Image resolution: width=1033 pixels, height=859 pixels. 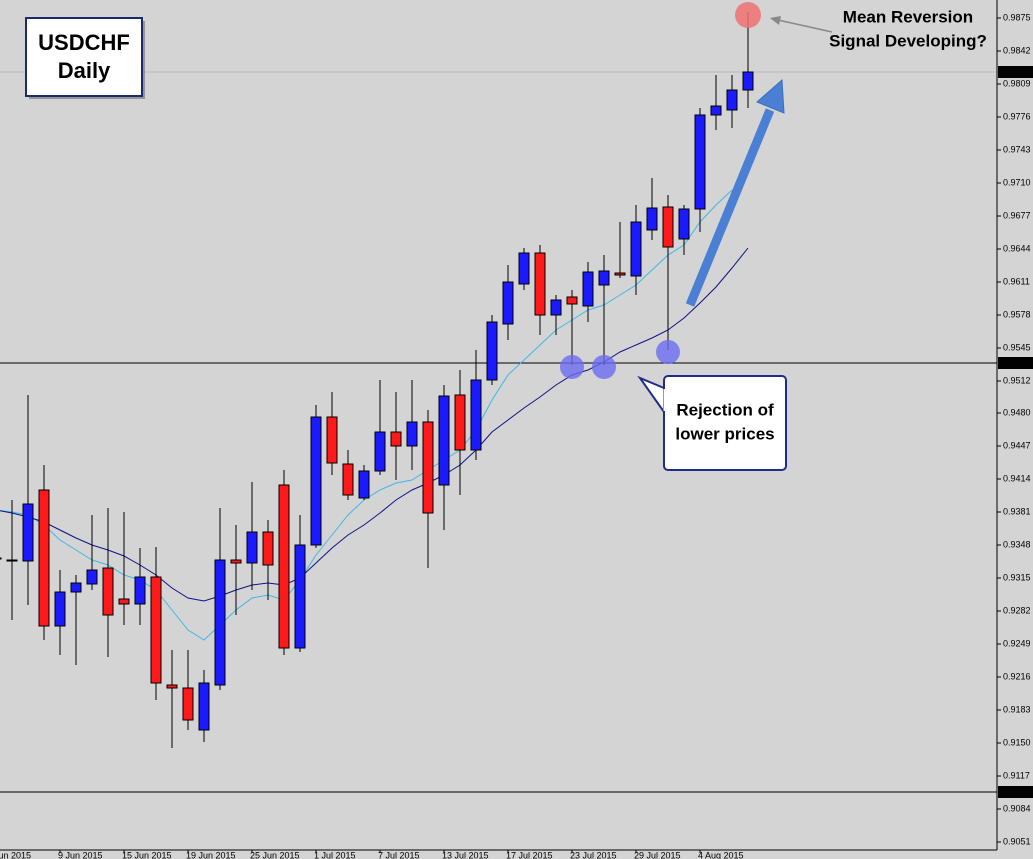 I want to click on level-label: 0.9101, so click(x=1015, y=791).